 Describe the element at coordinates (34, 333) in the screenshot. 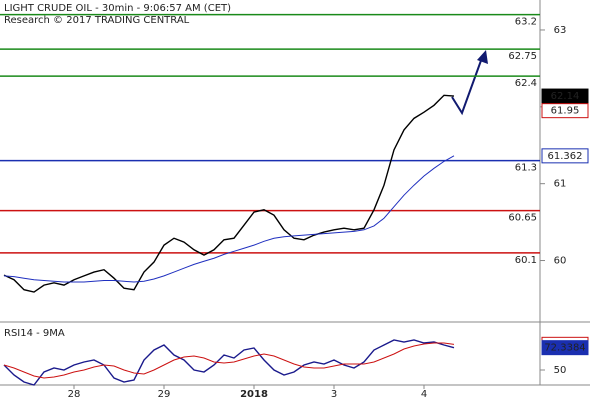

I see `rsi-title: RSI14 - 9MA` at that location.